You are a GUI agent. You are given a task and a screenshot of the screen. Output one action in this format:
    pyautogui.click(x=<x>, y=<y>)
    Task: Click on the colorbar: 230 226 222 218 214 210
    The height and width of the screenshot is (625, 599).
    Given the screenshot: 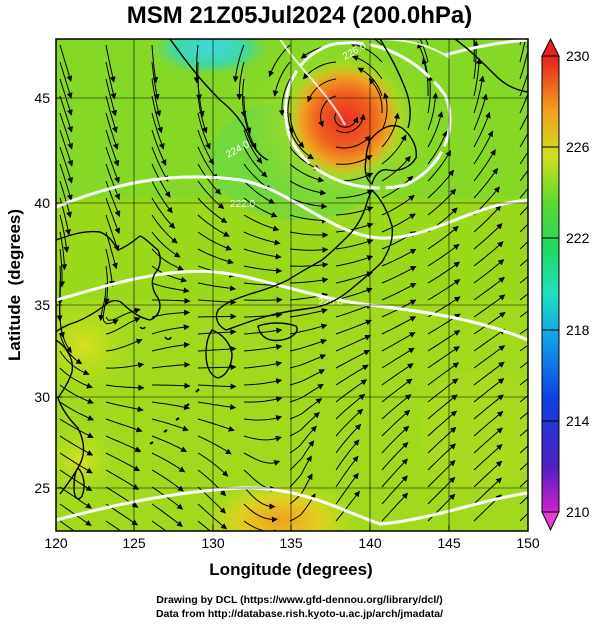 What is the action you would take?
    pyautogui.click(x=565, y=284)
    